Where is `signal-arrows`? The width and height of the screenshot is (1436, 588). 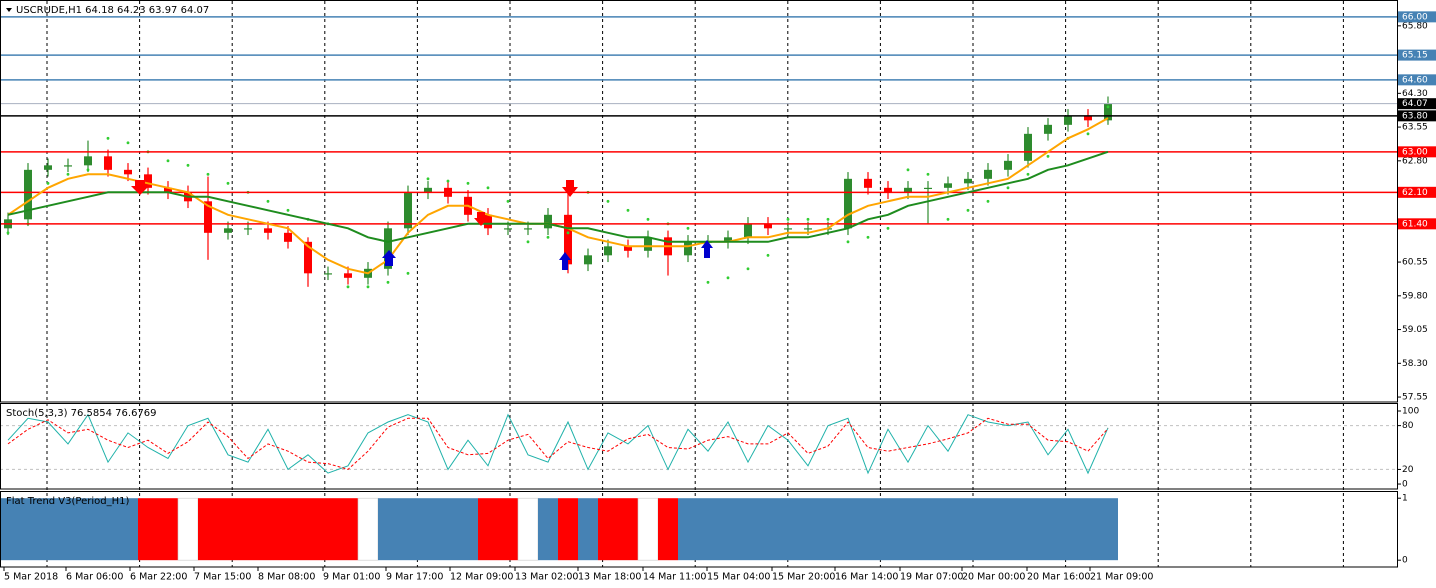
signal-arrows is located at coordinates (422, 225).